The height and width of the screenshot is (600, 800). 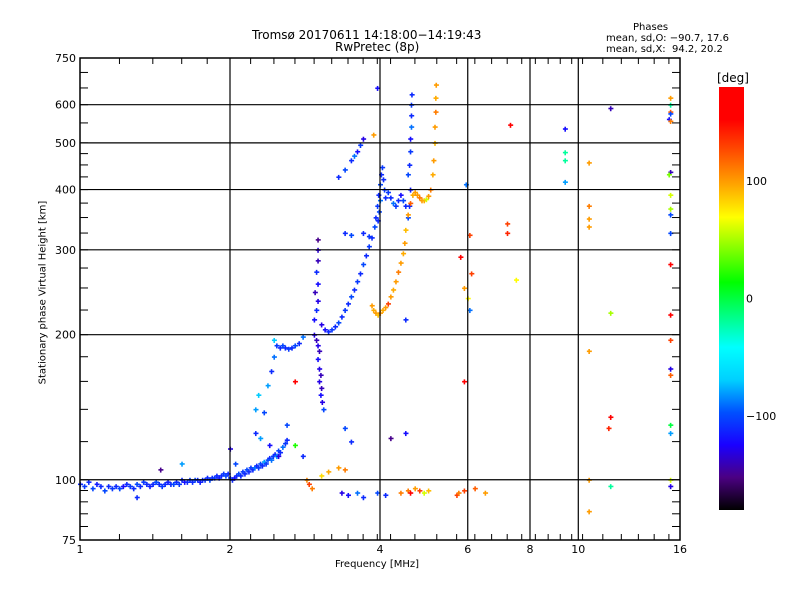 I want to click on chart-title: Tromsø 20170611 14:18:00−14:19:43, so click(x=367, y=35).